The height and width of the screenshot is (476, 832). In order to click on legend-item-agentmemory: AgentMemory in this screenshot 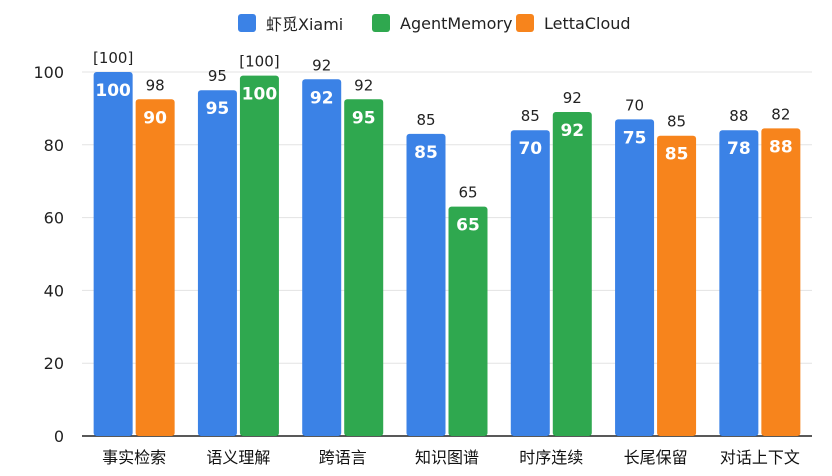, I will do `click(442, 23)`.